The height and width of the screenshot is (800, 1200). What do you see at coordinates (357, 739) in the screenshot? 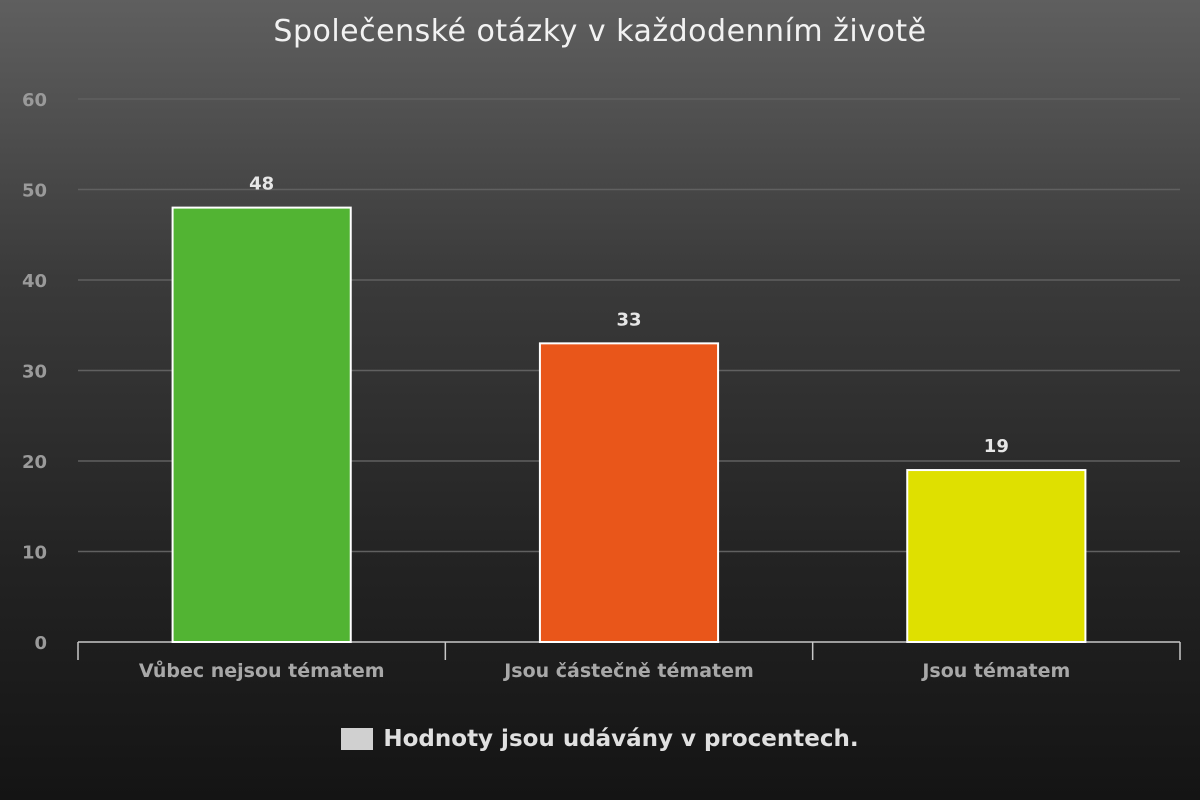
I see `legend-swatch` at bounding box center [357, 739].